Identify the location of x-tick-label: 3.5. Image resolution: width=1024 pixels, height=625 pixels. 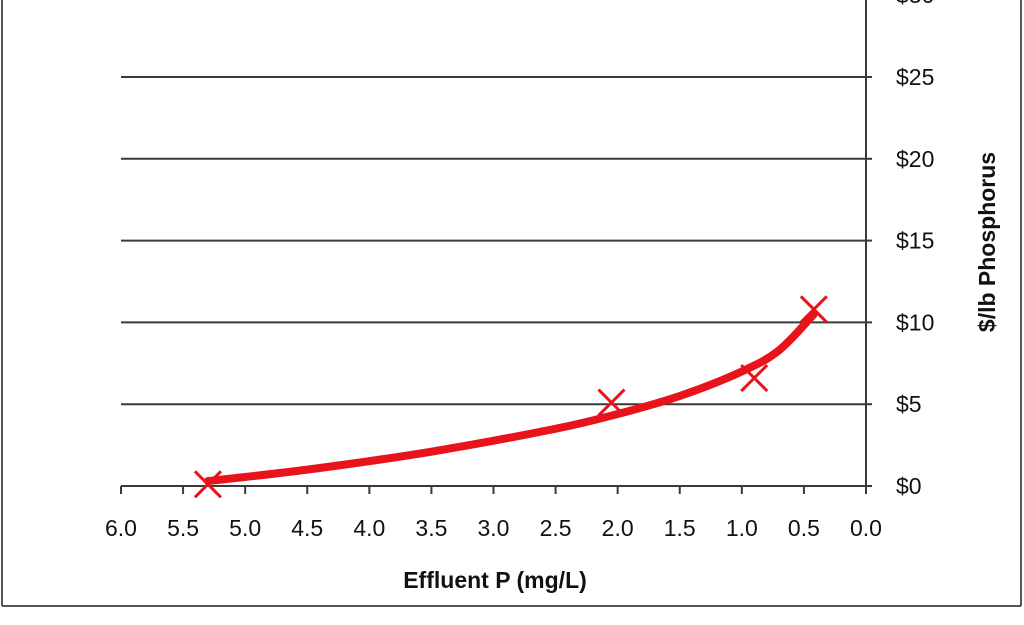
(431, 528).